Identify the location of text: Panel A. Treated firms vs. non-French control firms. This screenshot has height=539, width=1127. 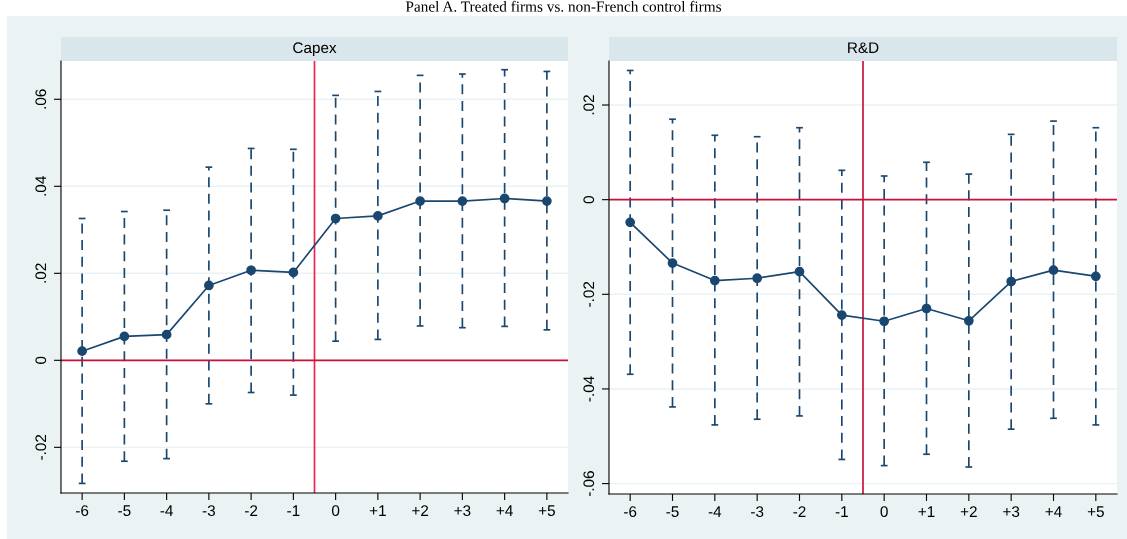
(563, 6).